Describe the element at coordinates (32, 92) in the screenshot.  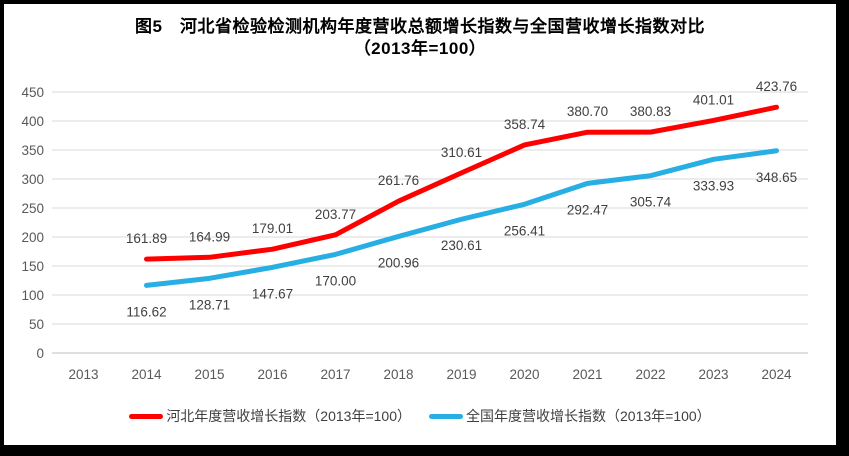
I see `y-axis-tick-label: 450` at that location.